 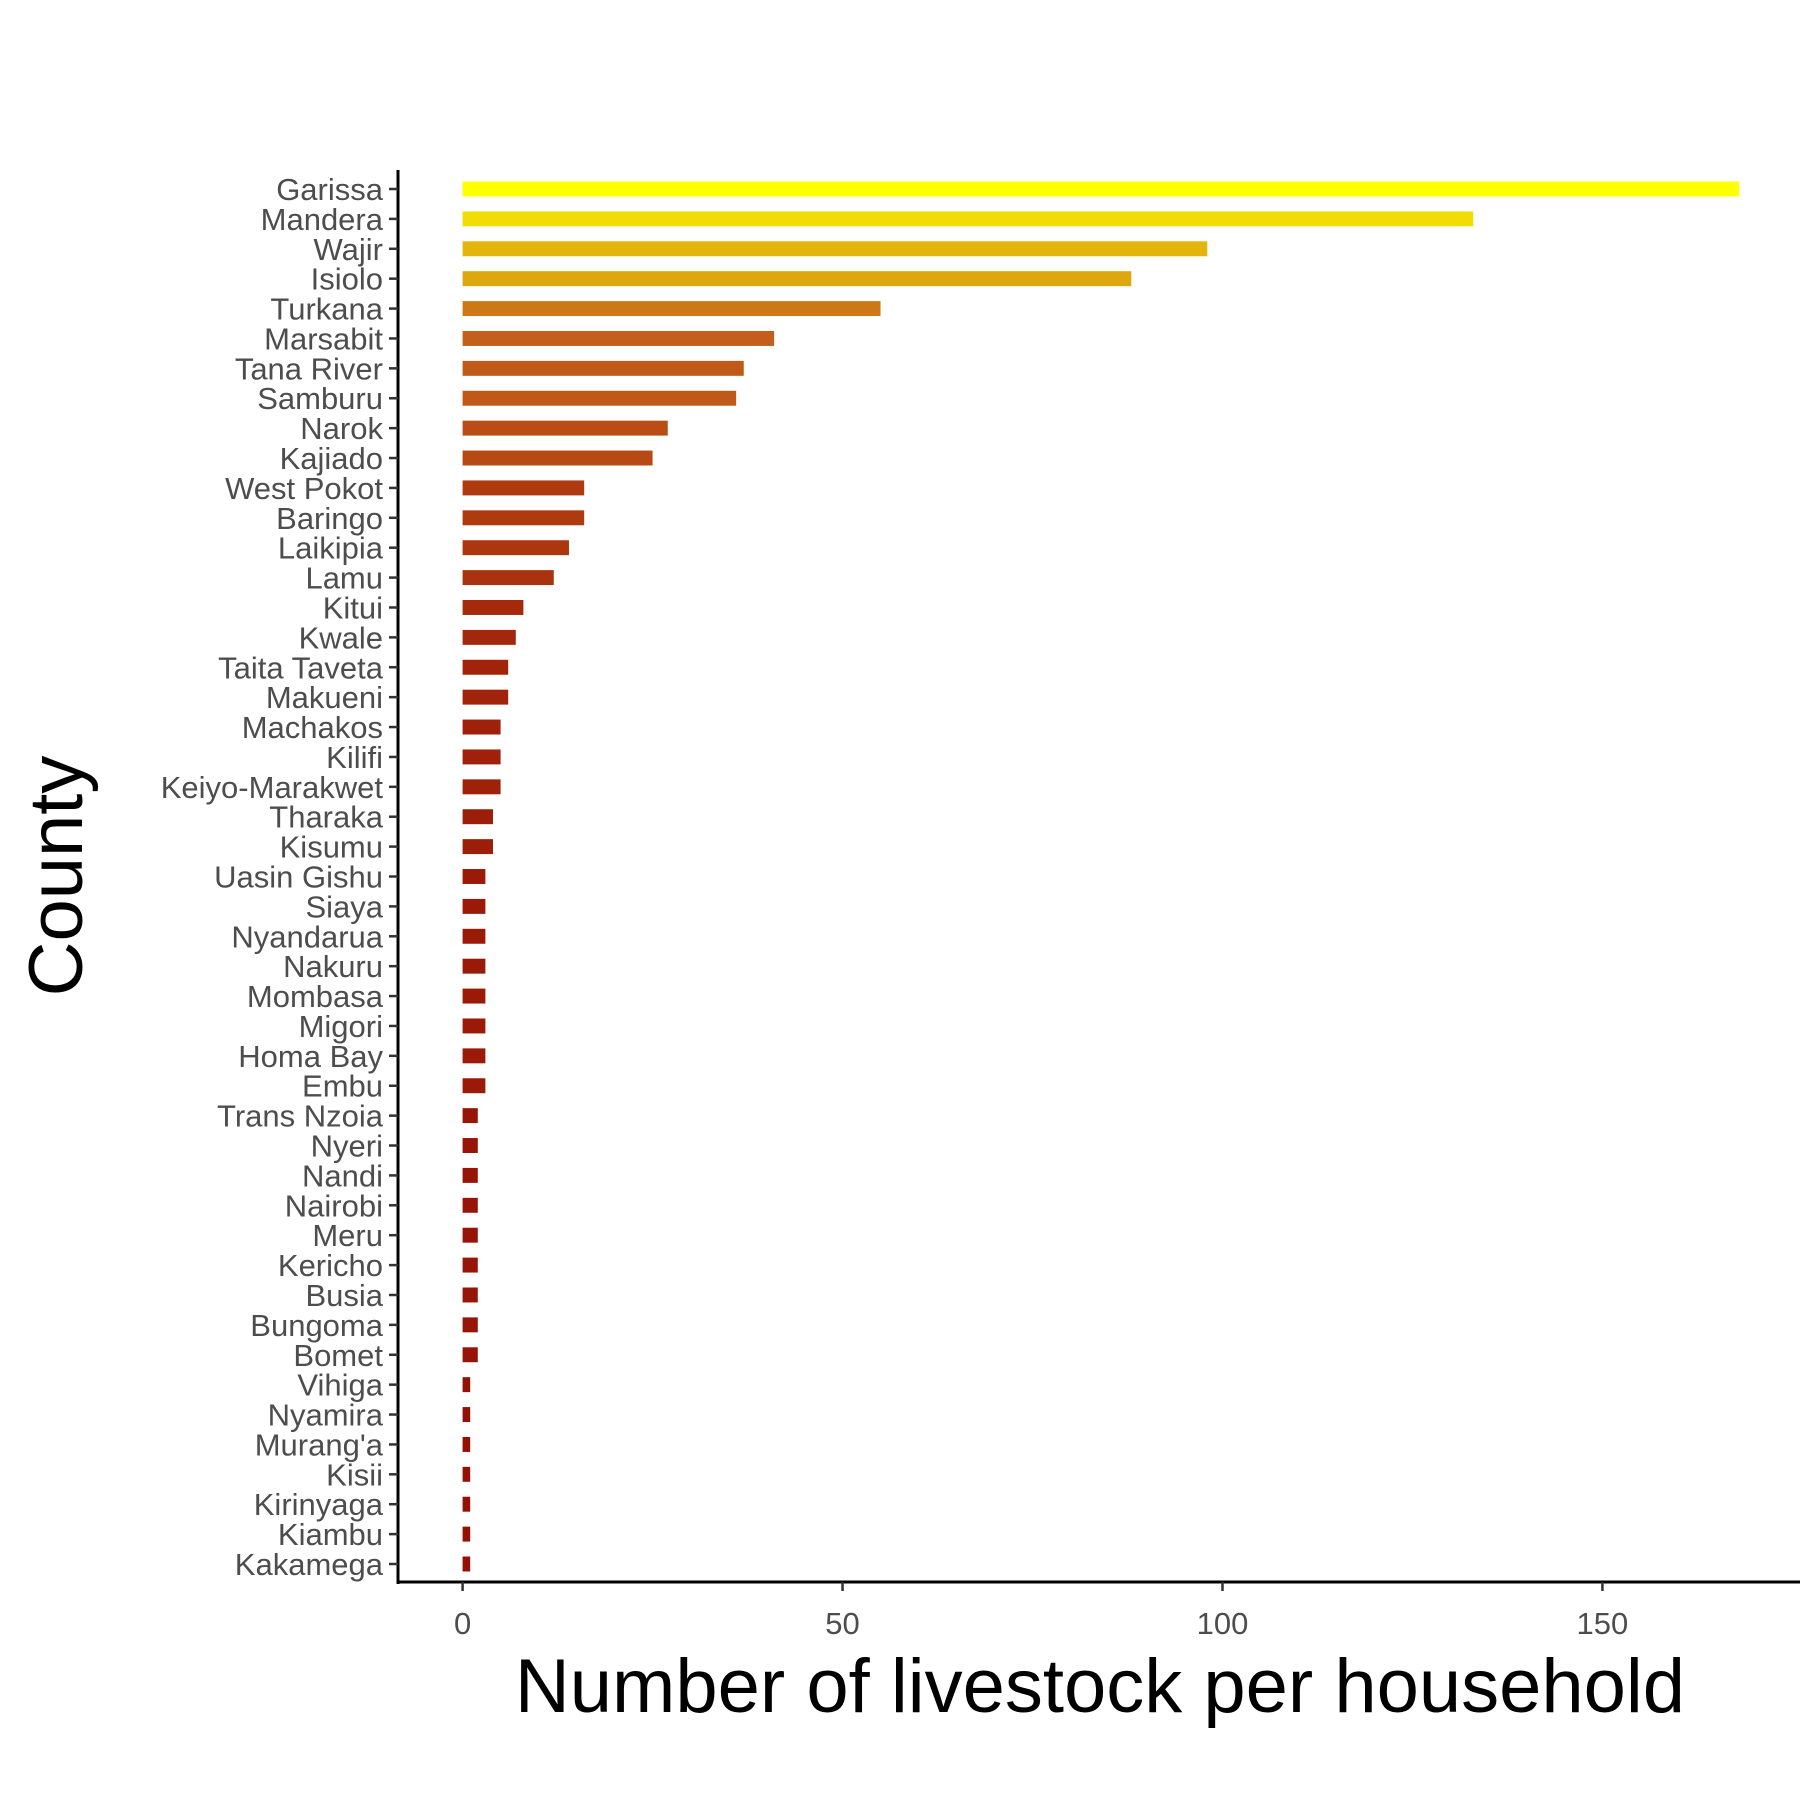 I want to click on y-tick-label: Bomet, so click(x=338, y=1355).